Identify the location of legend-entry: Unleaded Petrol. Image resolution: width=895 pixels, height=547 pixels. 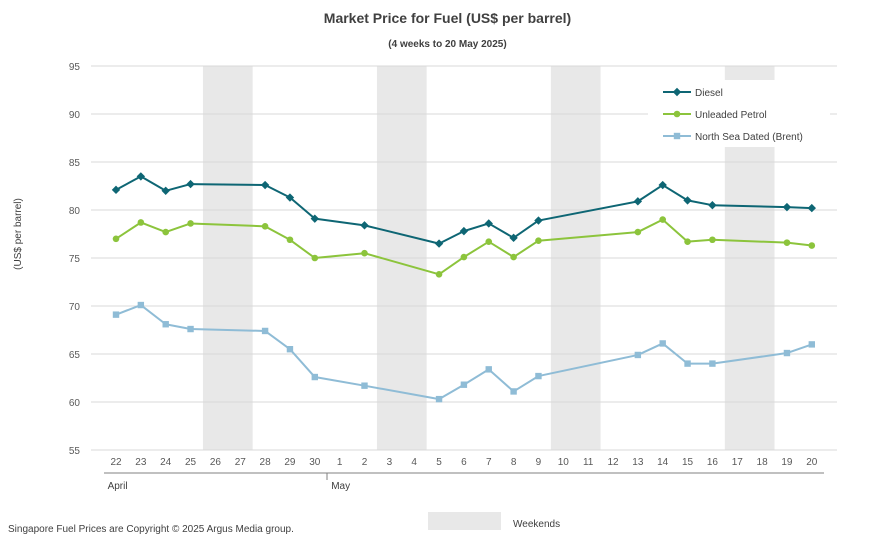
(715, 115).